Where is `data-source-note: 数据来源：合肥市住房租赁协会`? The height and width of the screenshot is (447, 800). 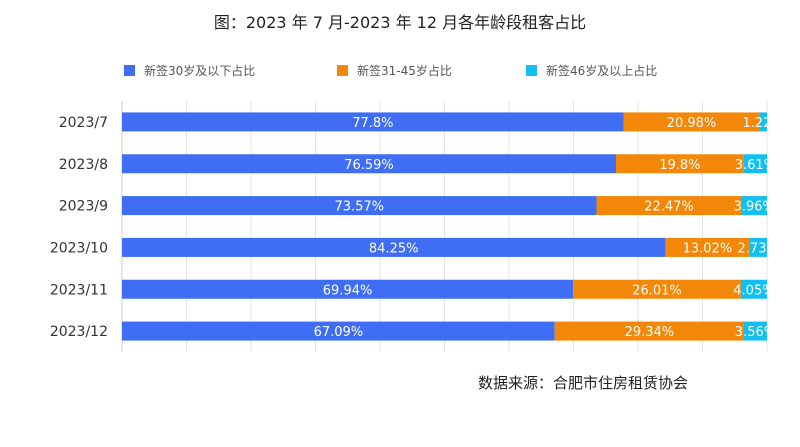 data-source-note: 数据来源：合肥市住房租赁协会 is located at coordinates (583, 383).